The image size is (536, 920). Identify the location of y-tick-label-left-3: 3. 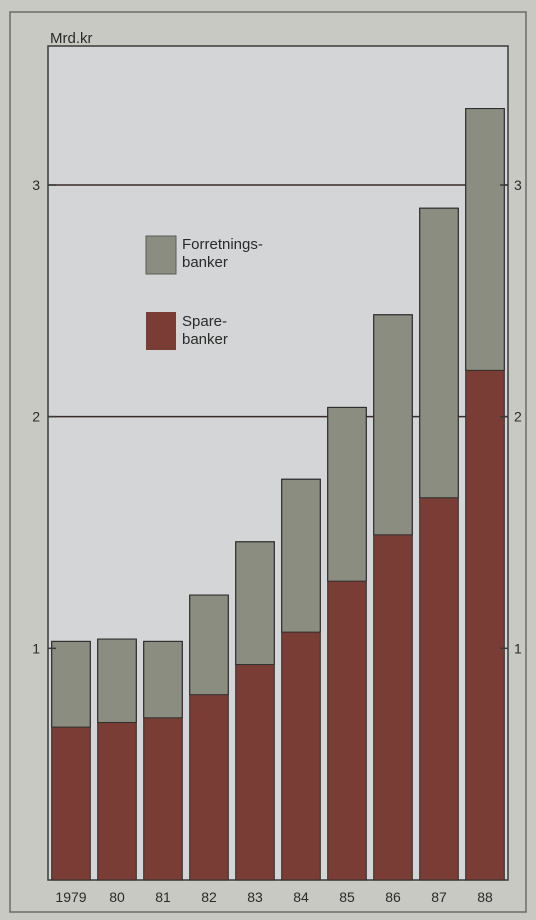
(36, 185).